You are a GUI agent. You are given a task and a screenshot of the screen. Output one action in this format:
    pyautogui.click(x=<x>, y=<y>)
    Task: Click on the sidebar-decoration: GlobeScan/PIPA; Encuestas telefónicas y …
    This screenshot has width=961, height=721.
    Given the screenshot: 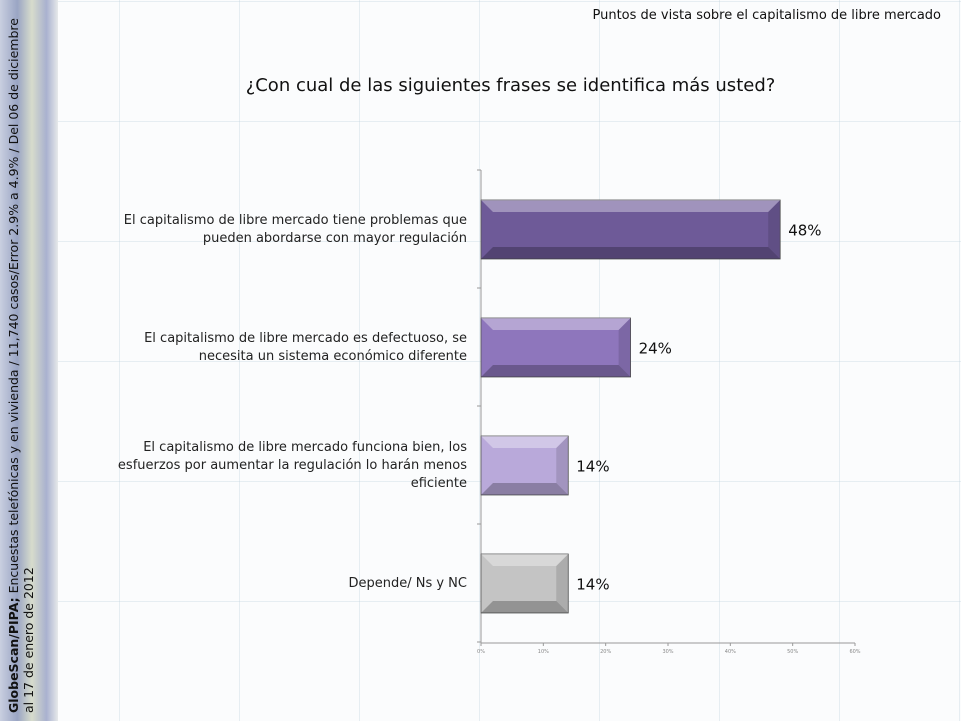 What is the action you would take?
    pyautogui.click(x=29, y=360)
    